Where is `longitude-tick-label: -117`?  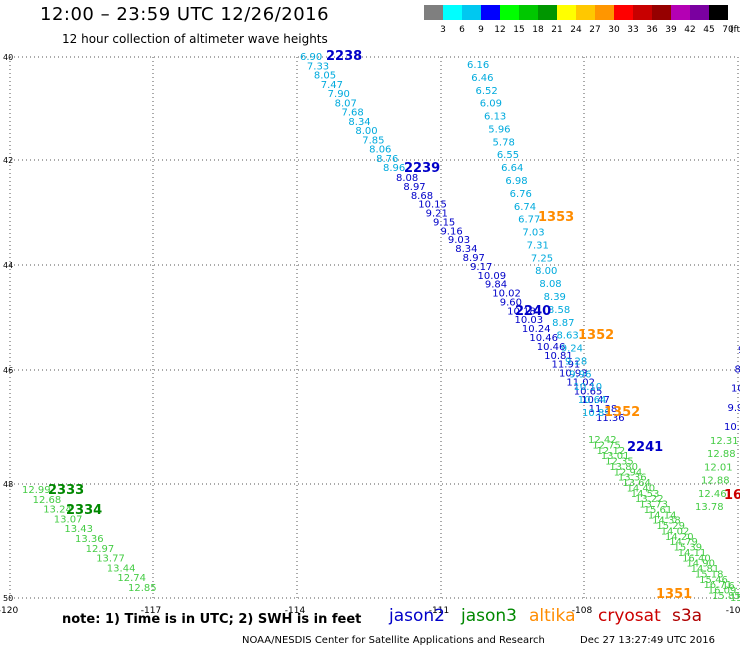
longitude-tick-label: -117 is located at coordinates (151, 611).